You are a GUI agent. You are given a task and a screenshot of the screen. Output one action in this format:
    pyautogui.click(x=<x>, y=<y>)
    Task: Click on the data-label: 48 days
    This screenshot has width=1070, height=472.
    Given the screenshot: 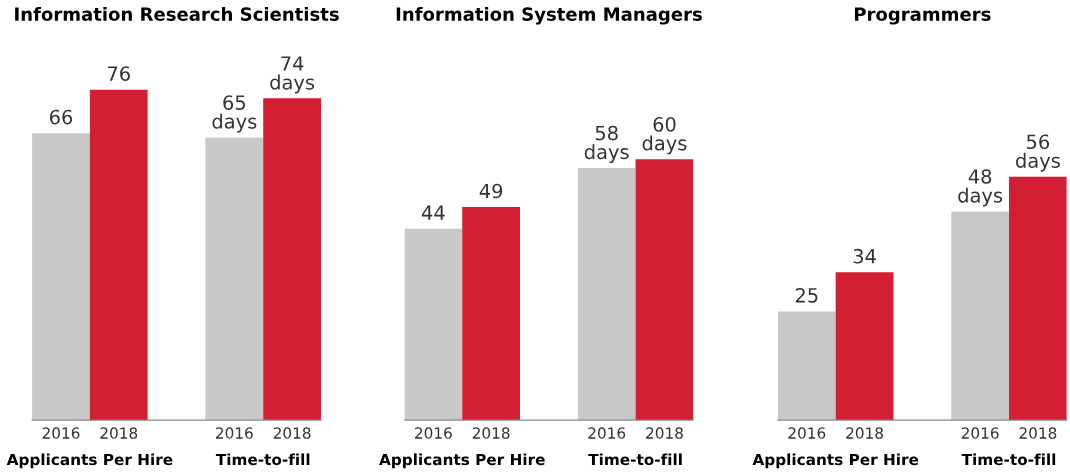 What is the action you would take?
    pyautogui.click(x=980, y=188)
    